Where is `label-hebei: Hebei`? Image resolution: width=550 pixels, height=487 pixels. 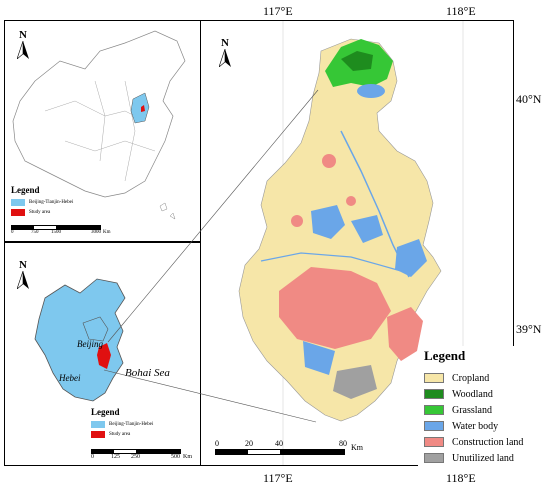
label-hebei: Hebei is located at coordinates (70, 378).